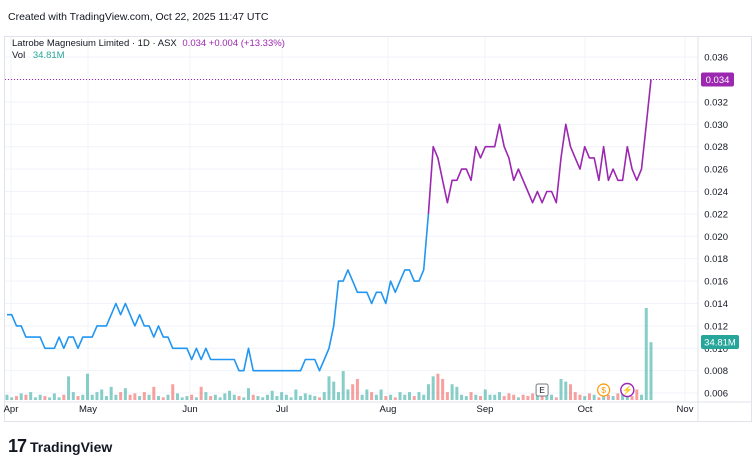 The image size is (756, 465). Describe the element at coordinates (716, 349) in the screenshot. I see `y-tick-label: 0.010` at that location.